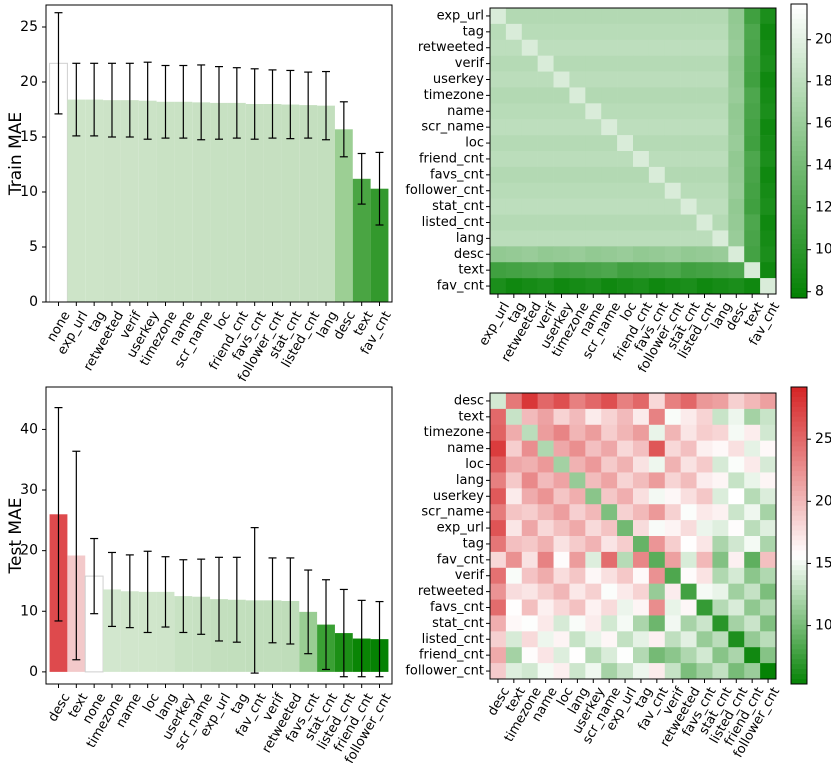  I want to click on heatmap-cell-desc-fav_cnt, so click(657, 401).